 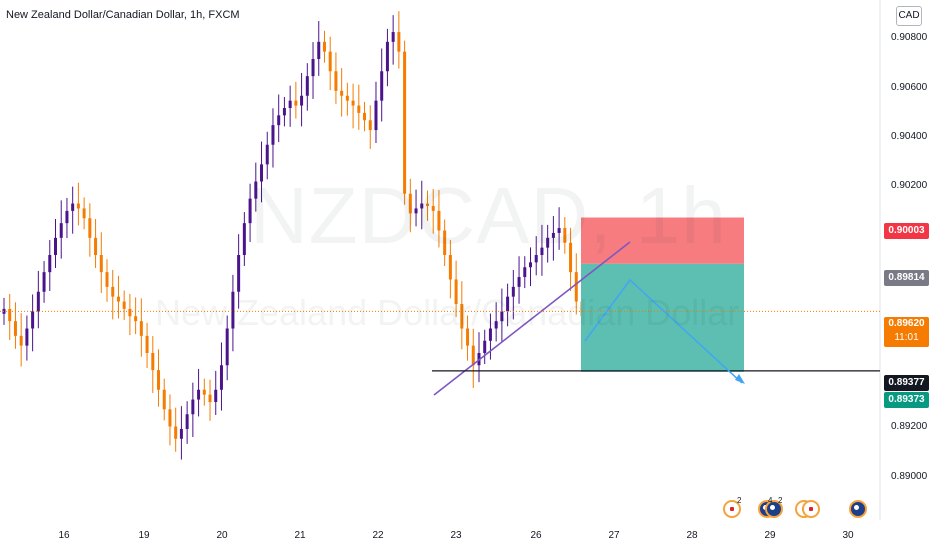 What do you see at coordinates (222, 535) in the screenshot?
I see `x-tick-label: 20` at bounding box center [222, 535].